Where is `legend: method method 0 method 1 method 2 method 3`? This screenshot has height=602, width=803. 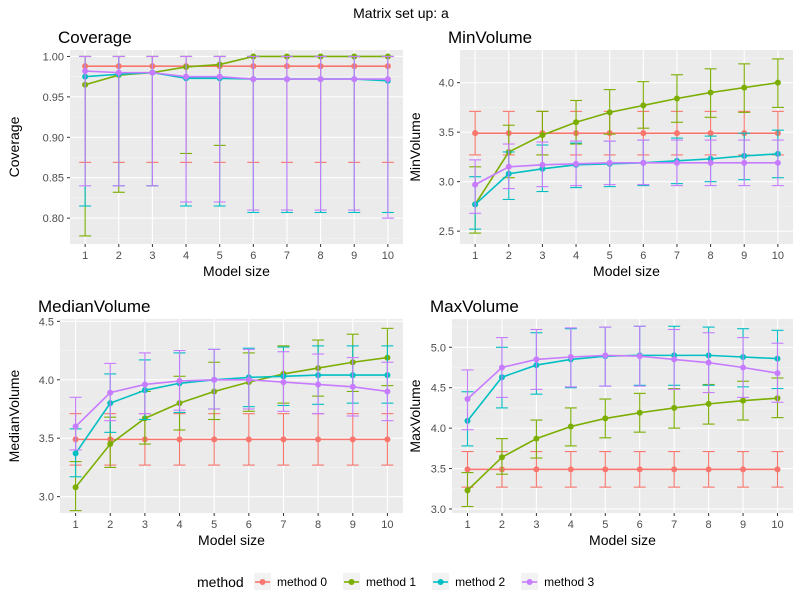
legend: method method 0 method 1 method 2 method 3 is located at coordinates (396, 581).